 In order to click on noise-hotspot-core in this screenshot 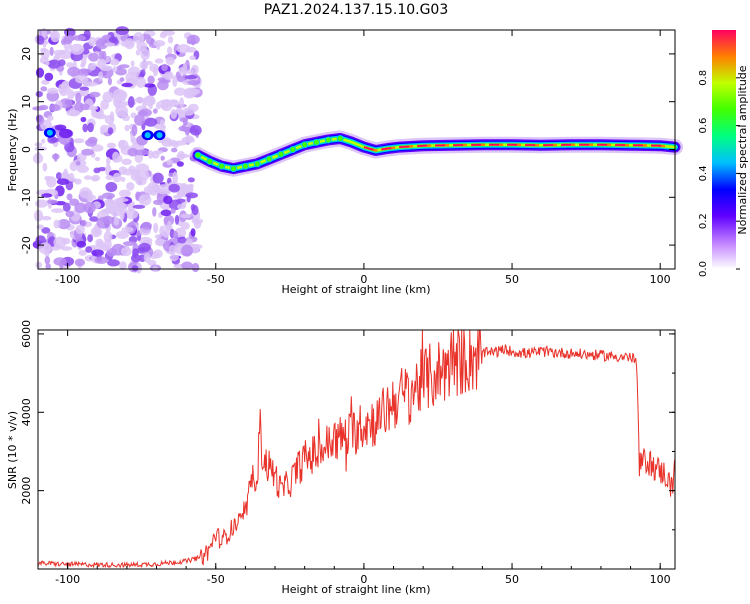, I will do `click(49, 132)`.